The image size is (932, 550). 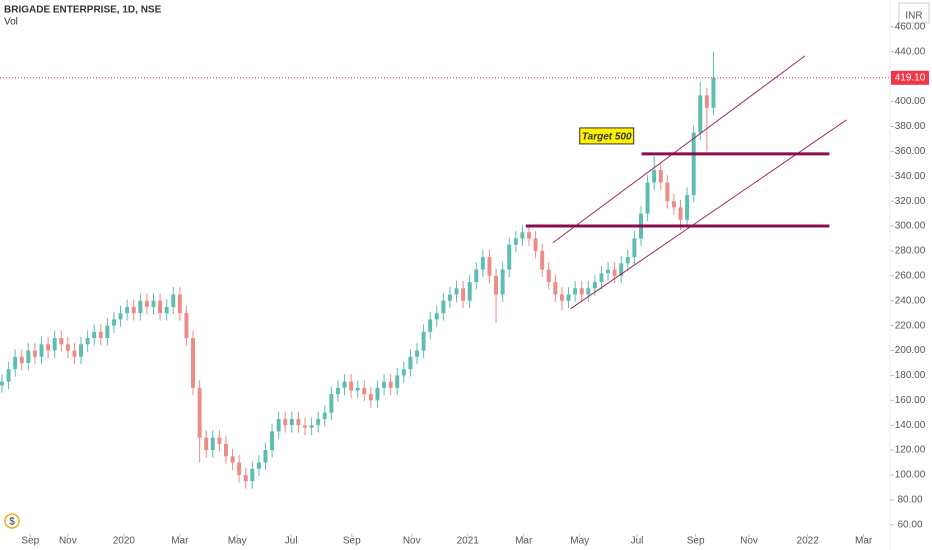 I want to click on y-tick-label: 240.00, so click(x=910, y=300).